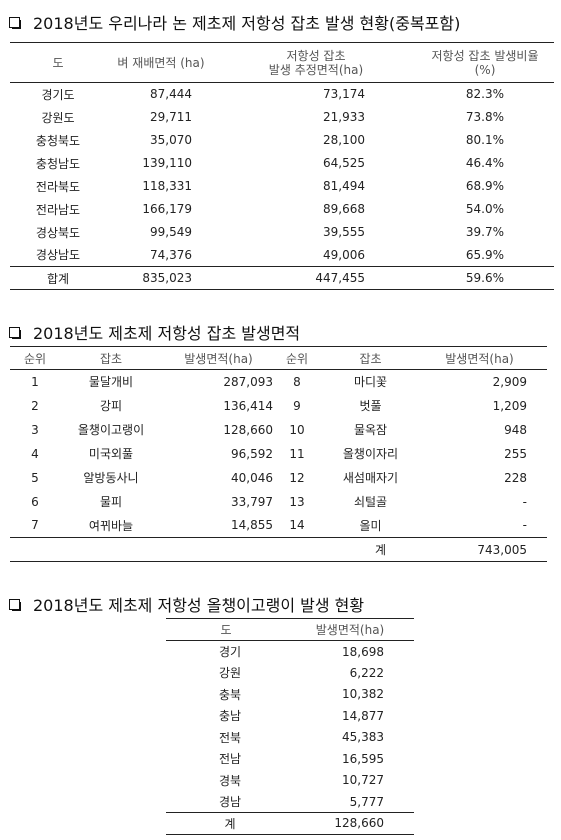  Describe the element at coordinates (524, 525) in the screenshot. I see `area-cell: -` at that location.